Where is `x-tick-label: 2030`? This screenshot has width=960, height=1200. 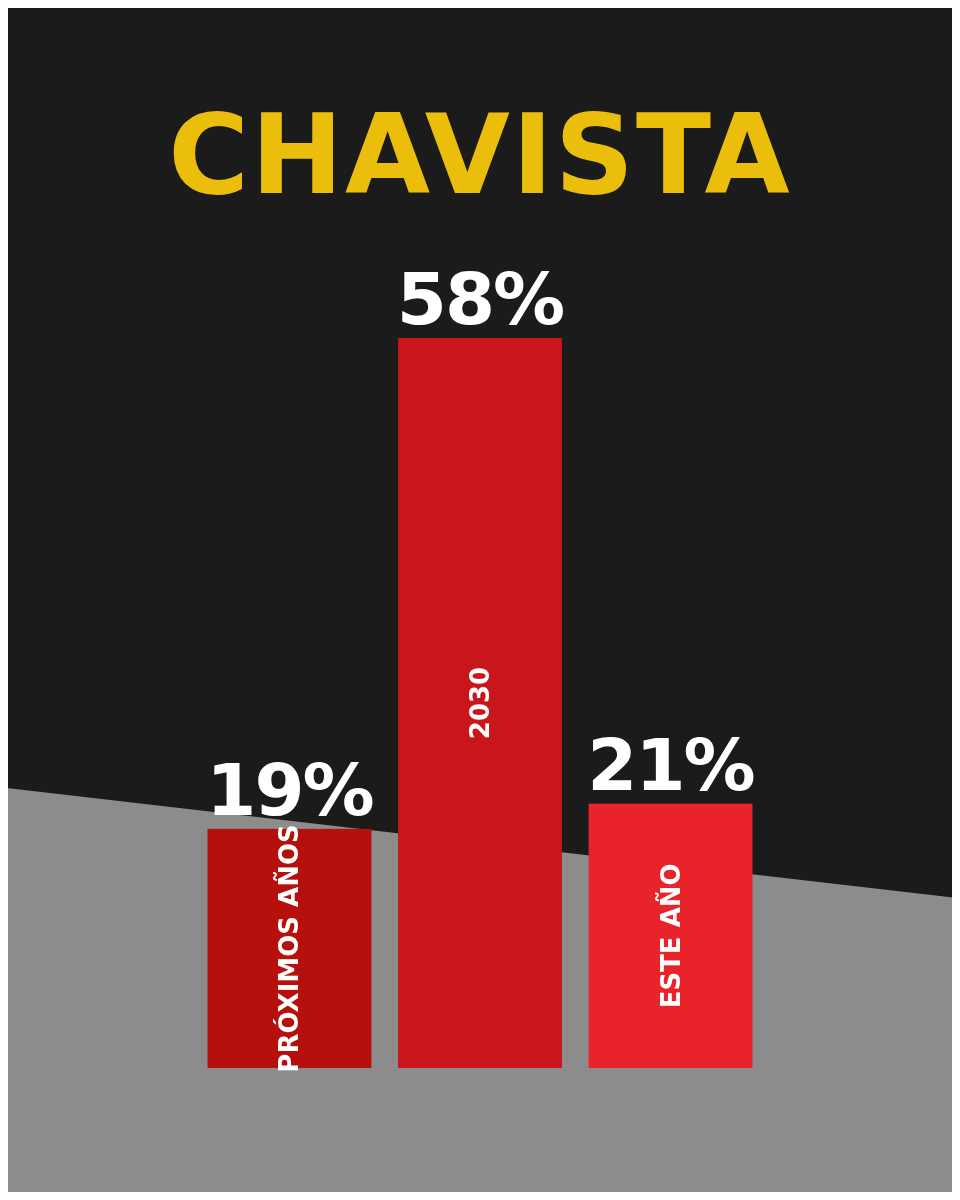 x-tick-label: 2030 is located at coordinates (480, 703).